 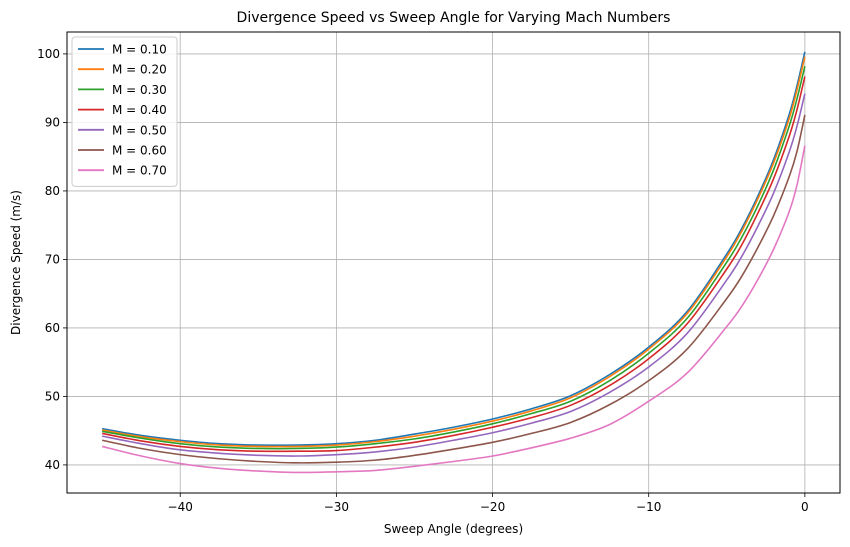 What do you see at coordinates (52, 465) in the screenshot?
I see `y-tick-label: 40` at bounding box center [52, 465].